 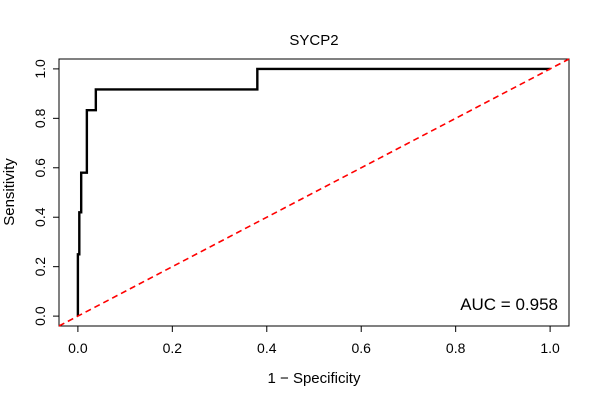 What do you see at coordinates (456, 348) in the screenshot?
I see `x-tick-label: 0.8` at bounding box center [456, 348].